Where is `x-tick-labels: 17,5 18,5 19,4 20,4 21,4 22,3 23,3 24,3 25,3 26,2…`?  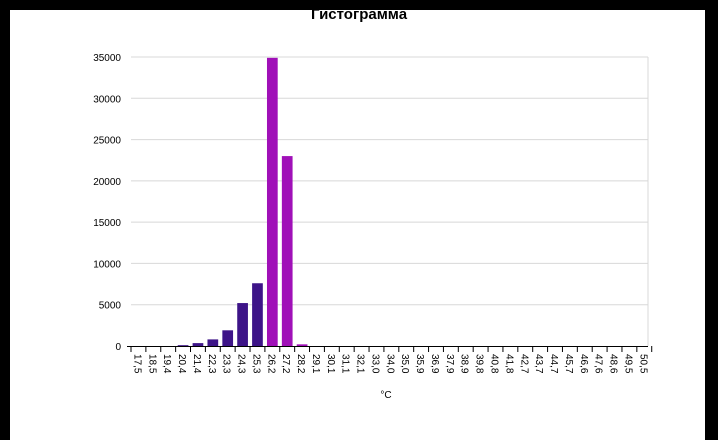
x-tick-labels: 17,5 18,5 19,4 20,4 21,4 22,3 23,3 24,3 25,3 26,2… is located at coordinates (389, 364).